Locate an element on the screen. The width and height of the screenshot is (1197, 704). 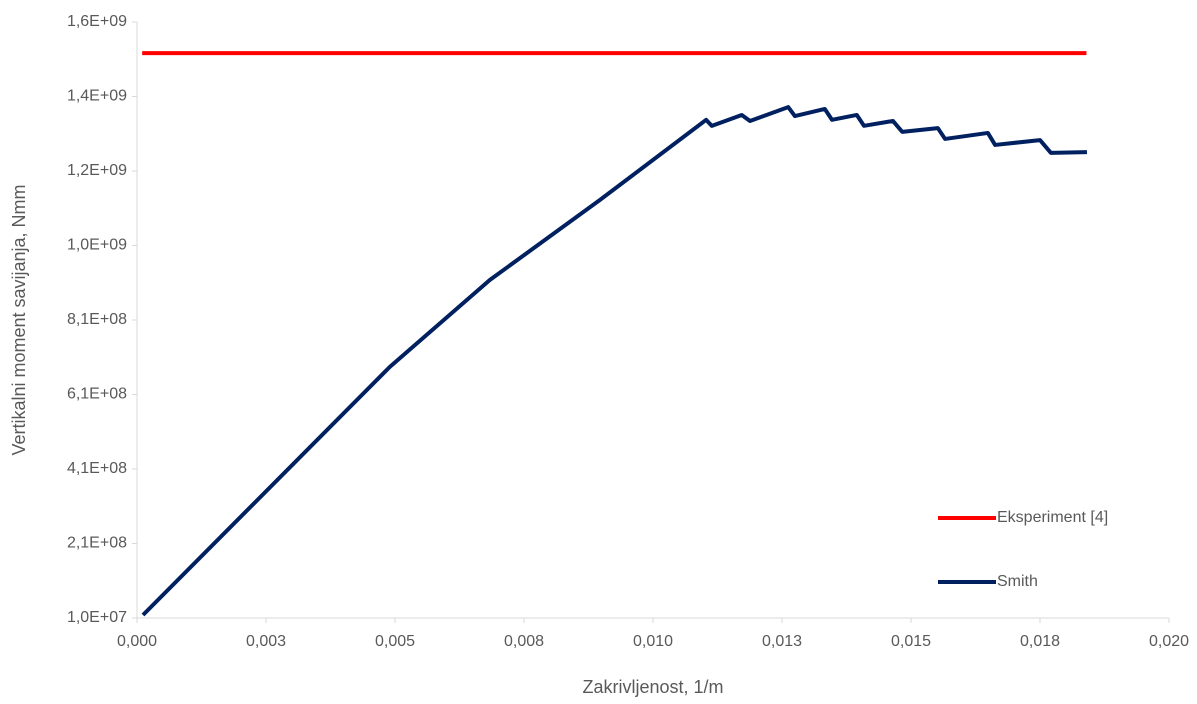
x-tick-label: 0,008 is located at coordinates (524, 641).